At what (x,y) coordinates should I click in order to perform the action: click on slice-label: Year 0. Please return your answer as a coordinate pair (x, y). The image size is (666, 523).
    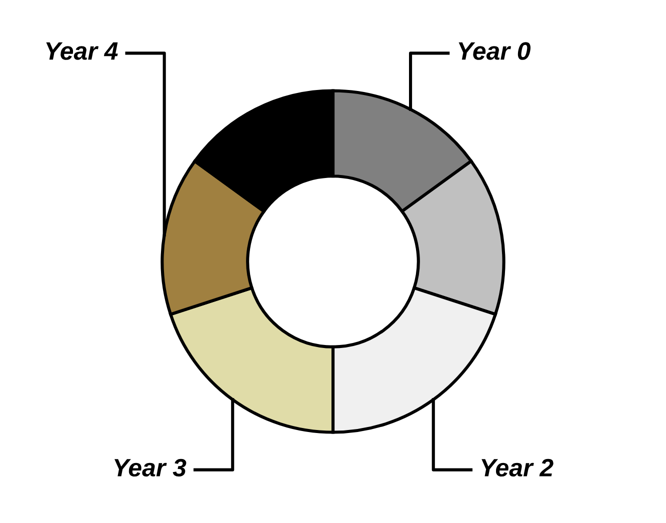
    Looking at the image, I should click on (494, 51).